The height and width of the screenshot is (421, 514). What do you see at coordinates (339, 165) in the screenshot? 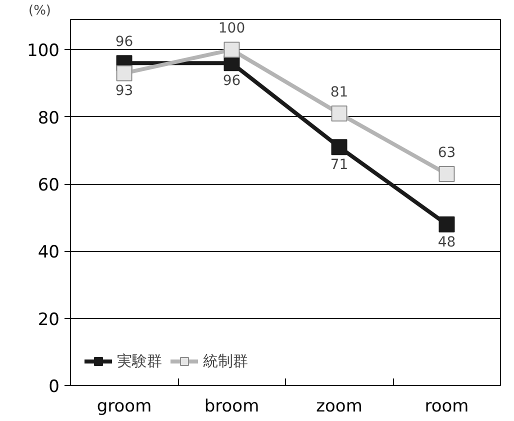
I see `data-label: 71` at bounding box center [339, 165].